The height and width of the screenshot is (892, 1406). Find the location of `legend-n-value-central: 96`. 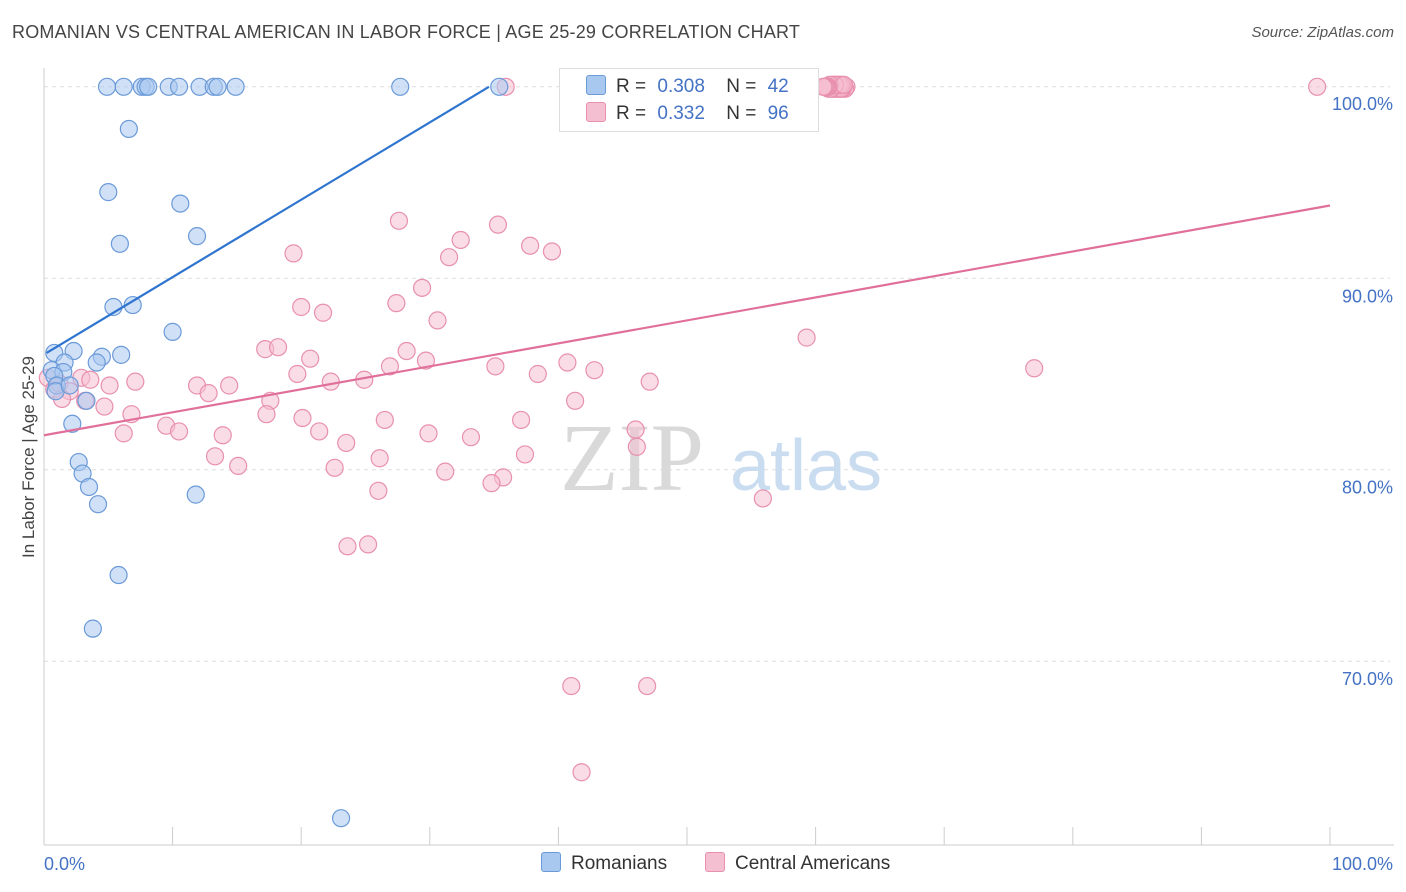

legend-n-value-central: 96 is located at coordinates (778, 113).